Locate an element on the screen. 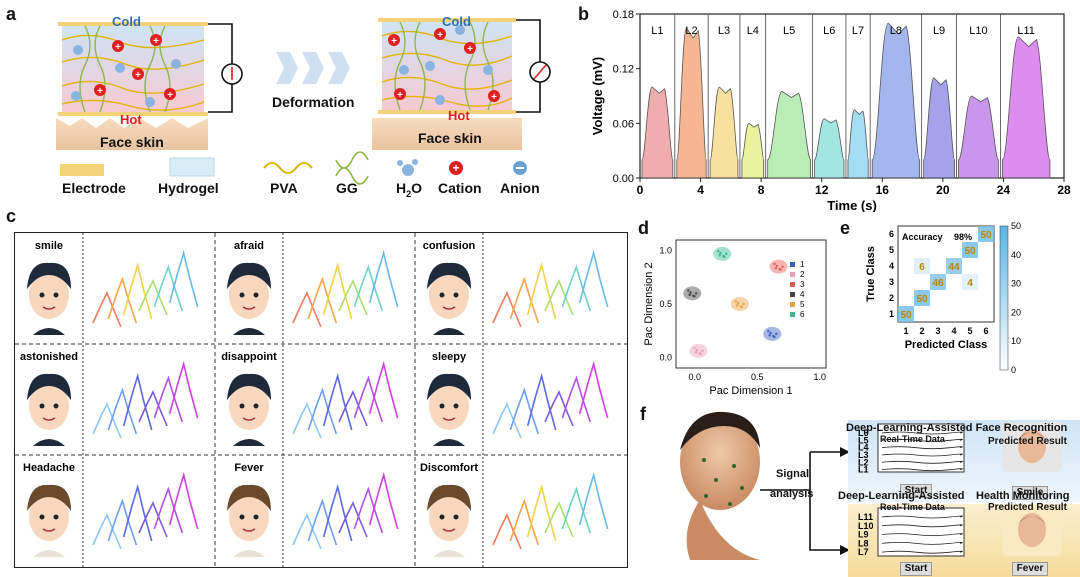 The height and width of the screenshot is (577, 1080). face-smile is located at coordinates (49, 298).